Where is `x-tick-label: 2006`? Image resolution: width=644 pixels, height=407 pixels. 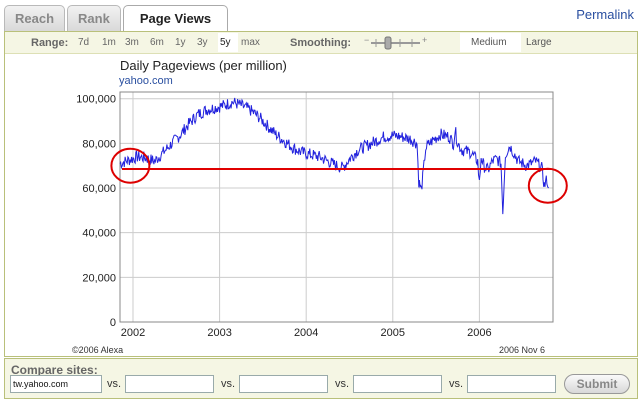
x-tick-label: 2006 is located at coordinates (479, 333).